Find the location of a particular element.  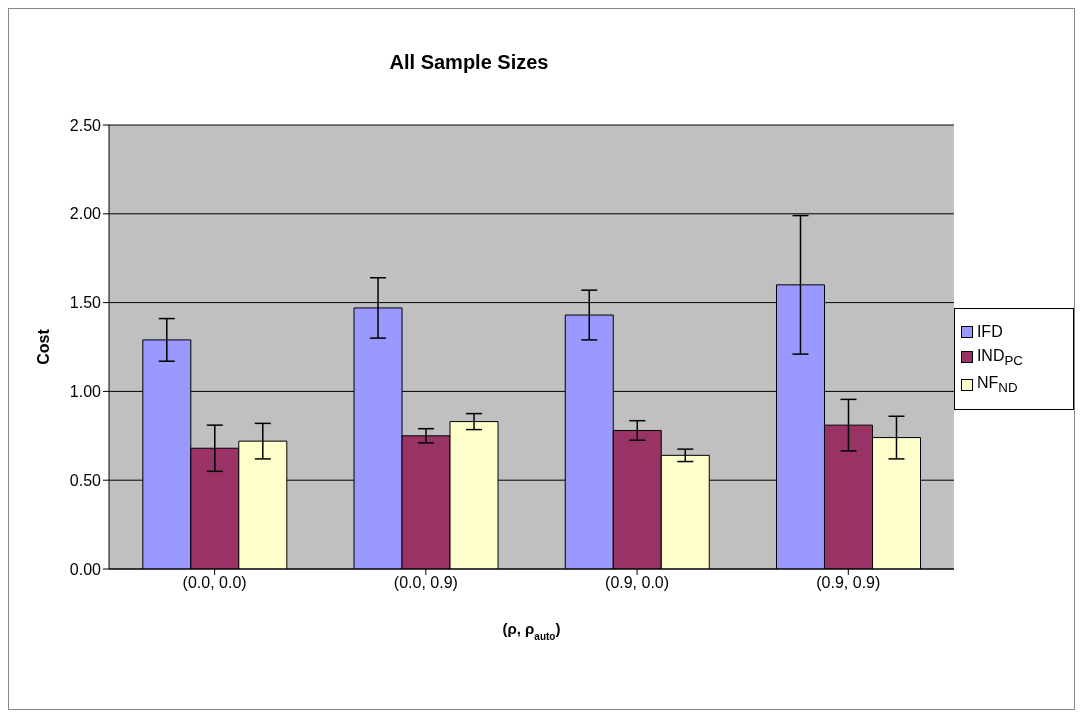

y-tick-label: 1.00 is located at coordinates (85, 392).